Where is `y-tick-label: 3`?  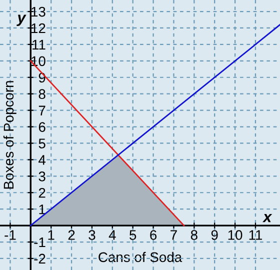 y-tick-label: 3 is located at coordinates (42, 176).